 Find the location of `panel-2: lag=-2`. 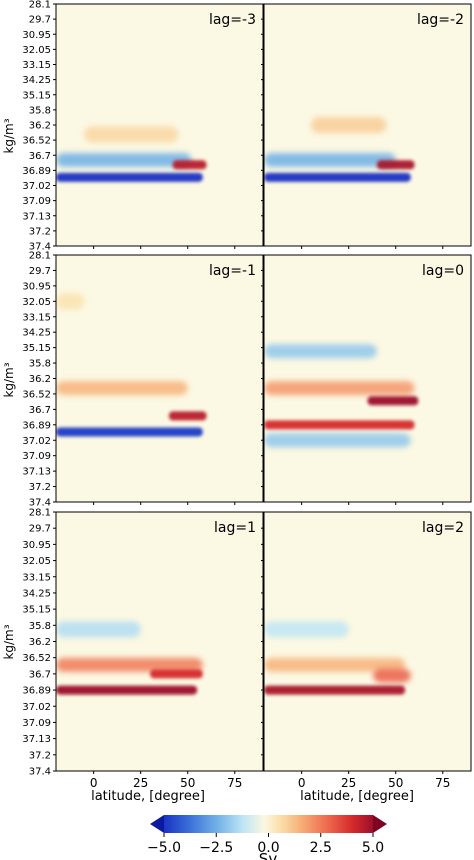

panel-2: lag=-2 is located at coordinates (366, 126).